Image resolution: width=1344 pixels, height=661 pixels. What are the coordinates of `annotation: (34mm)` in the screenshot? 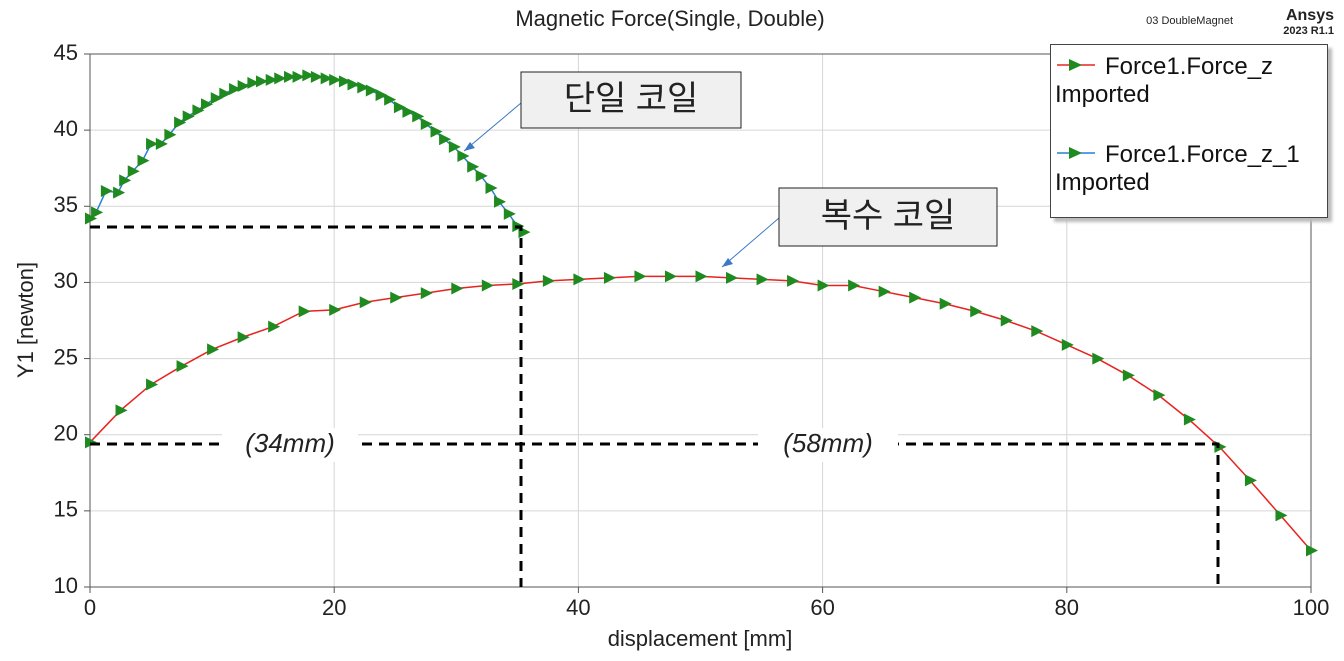 It's located at (290, 443).